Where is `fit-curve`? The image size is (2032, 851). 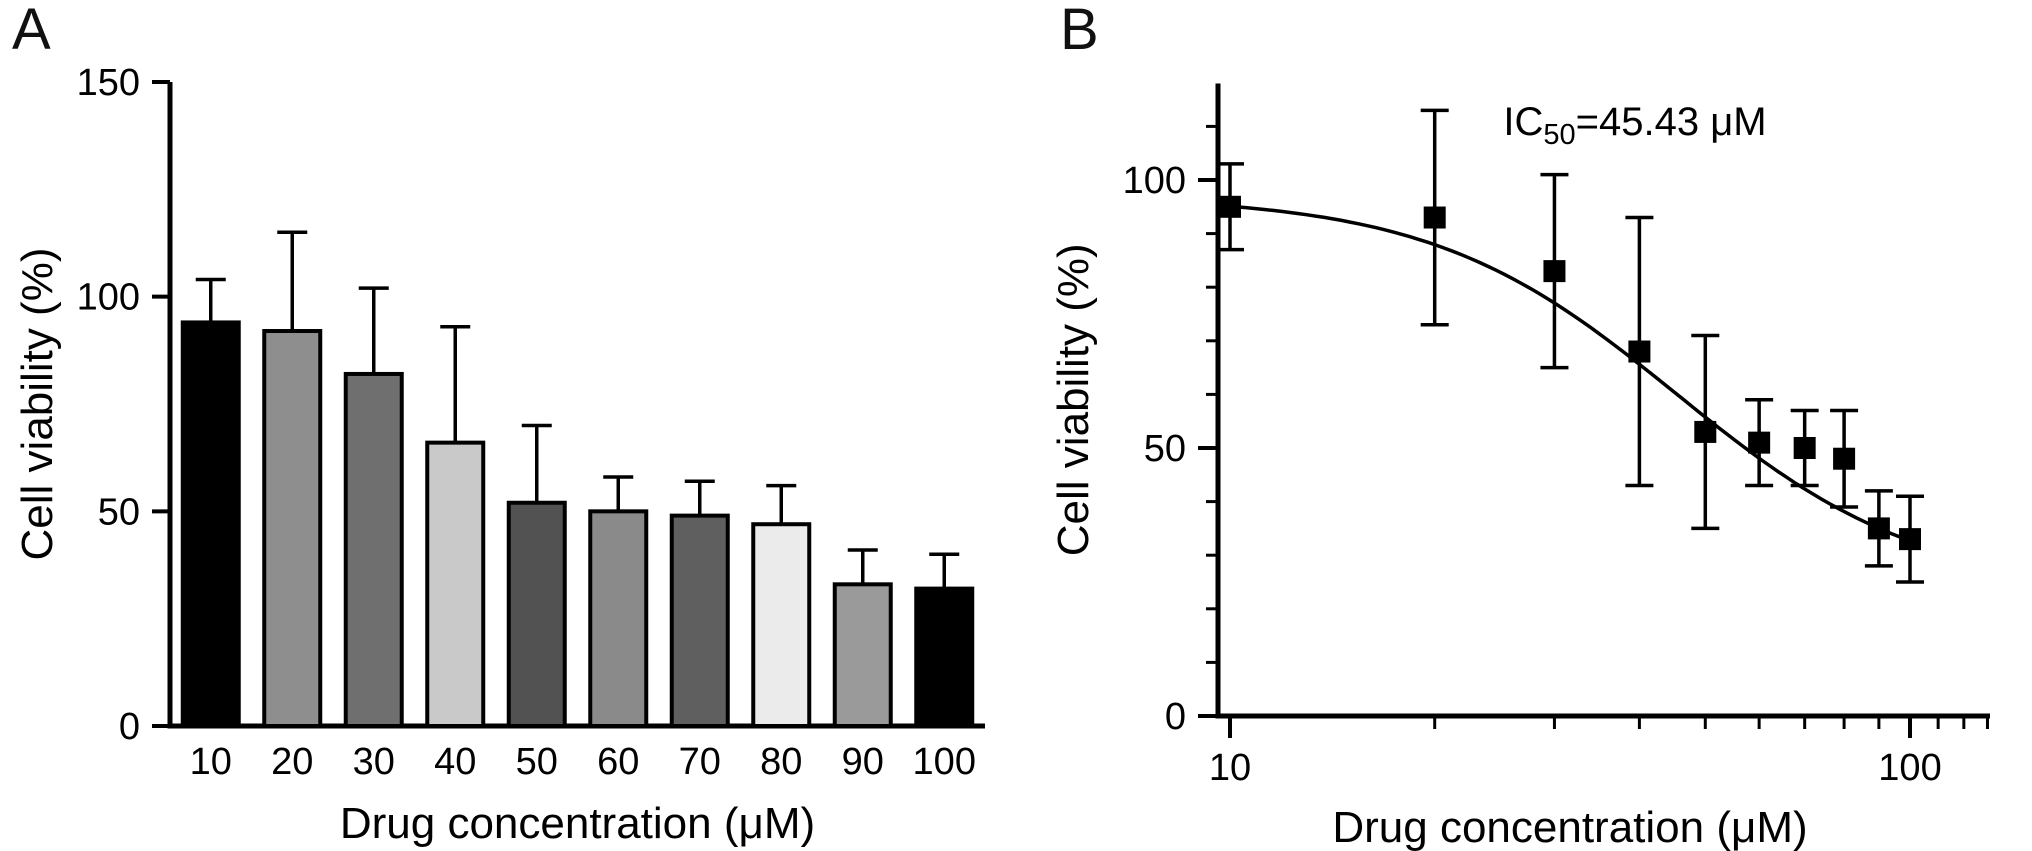
fit-curve is located at coordinates (1573, 374).